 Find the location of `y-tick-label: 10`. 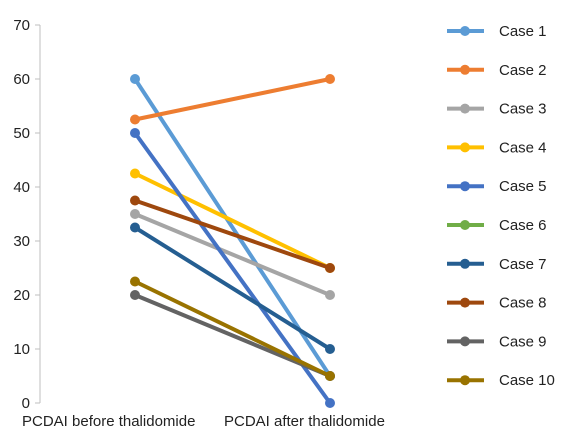

y-tick-label: 10 is located at coordinates (21, 349).